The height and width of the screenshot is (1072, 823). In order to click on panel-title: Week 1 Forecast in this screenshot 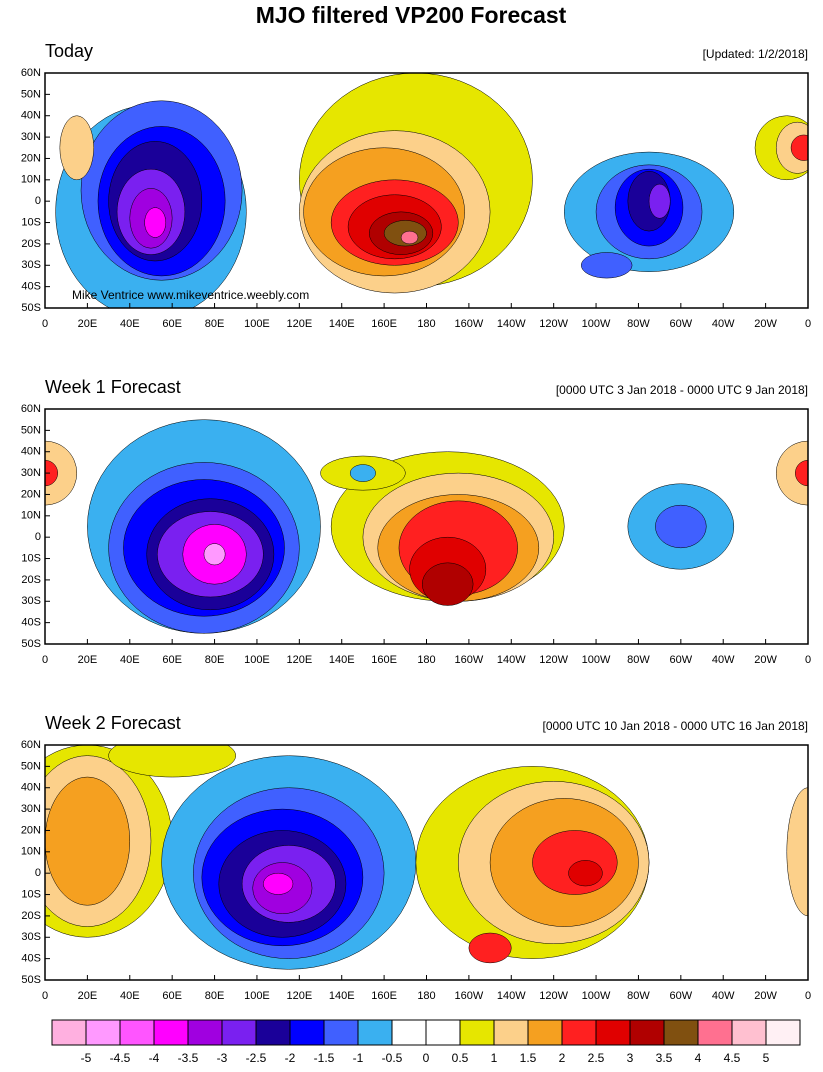, I will do `click(113, 387)`.